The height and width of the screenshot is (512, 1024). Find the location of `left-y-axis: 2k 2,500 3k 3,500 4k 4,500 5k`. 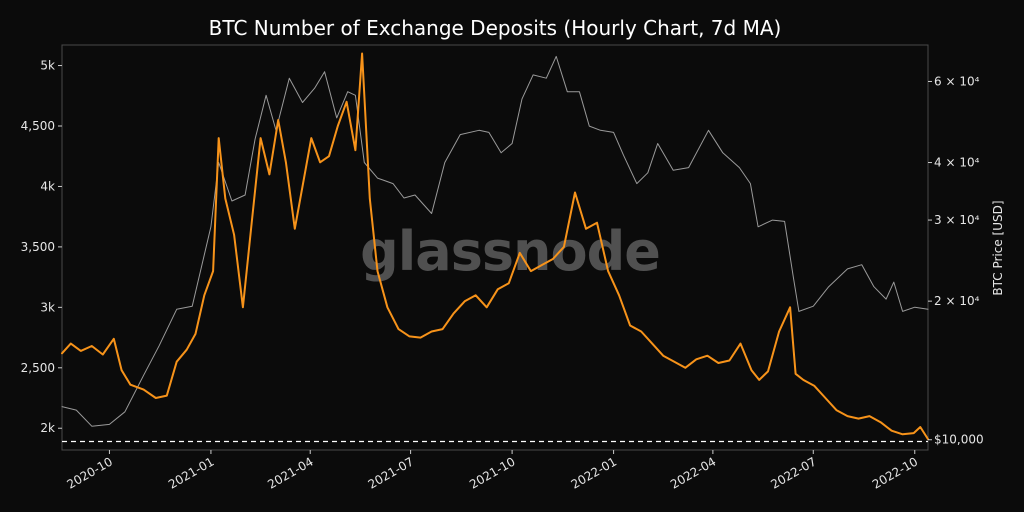

left-y-axis: 2k 2,500 3k 3,500 4k 4,500 5k is located at coordinates (41, 247).